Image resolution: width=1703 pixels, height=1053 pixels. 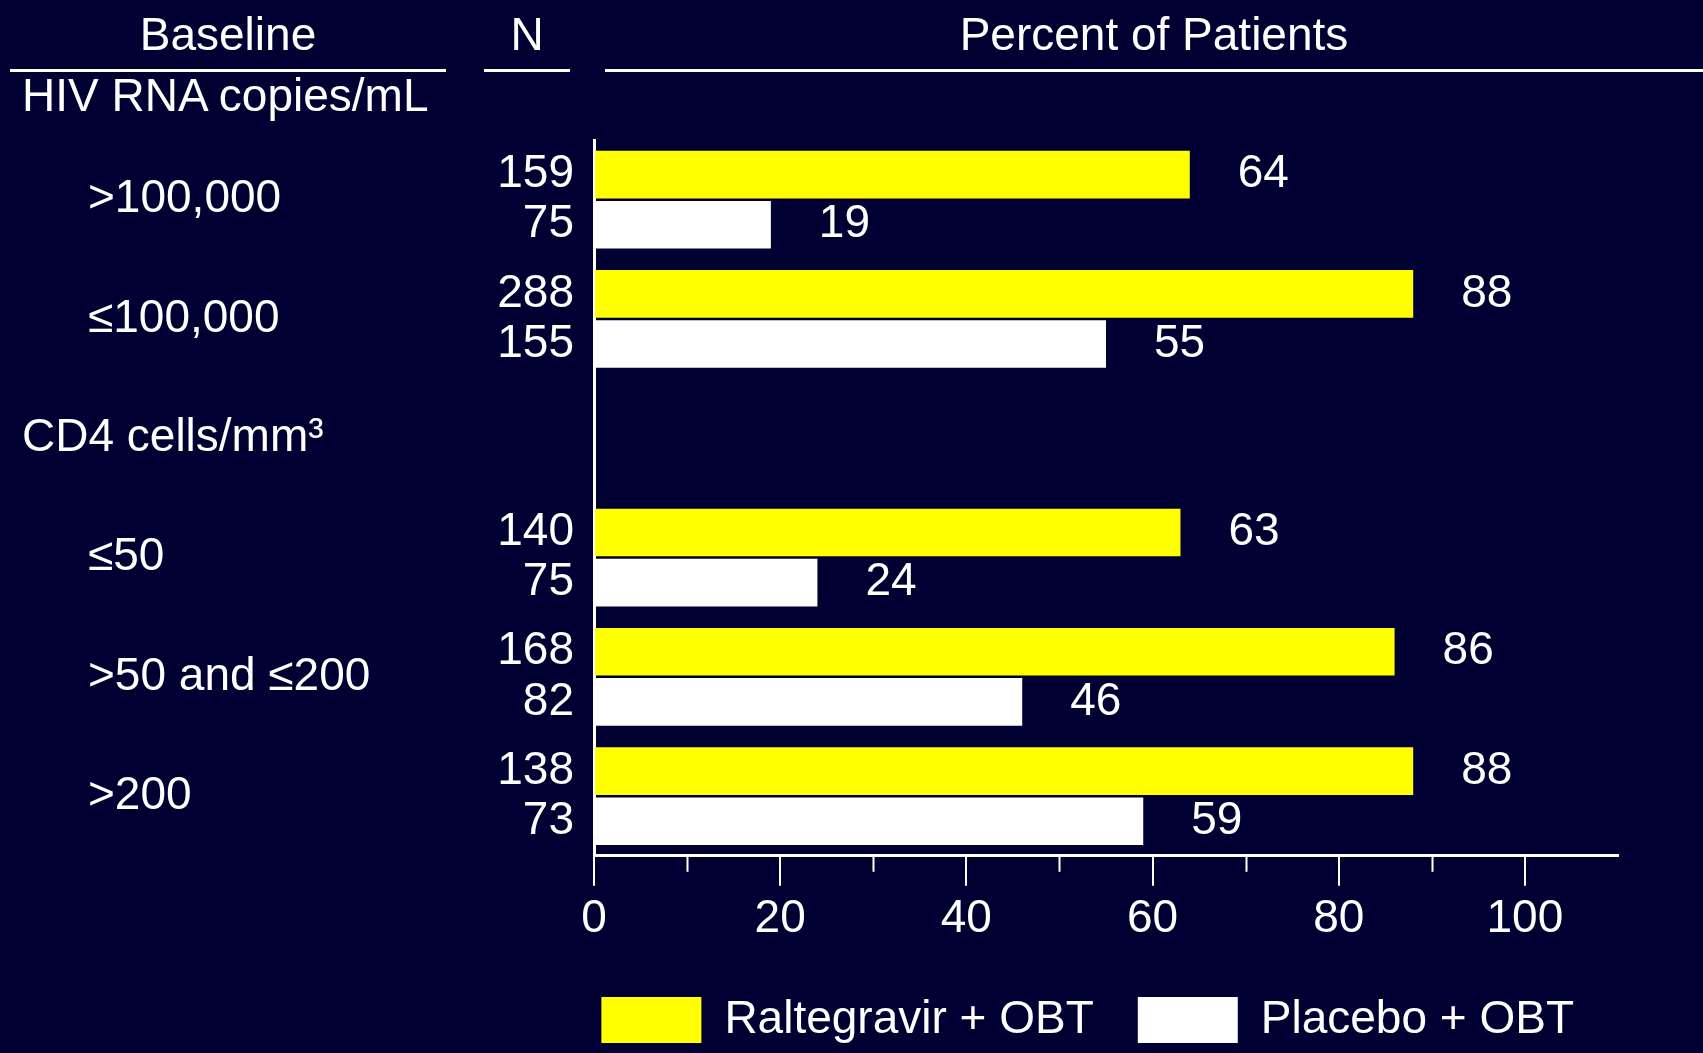 What do you see at coordinates (594, 916) in the screenshot?
I see `x-tick-label: 0` at bounding box center [594, 916].